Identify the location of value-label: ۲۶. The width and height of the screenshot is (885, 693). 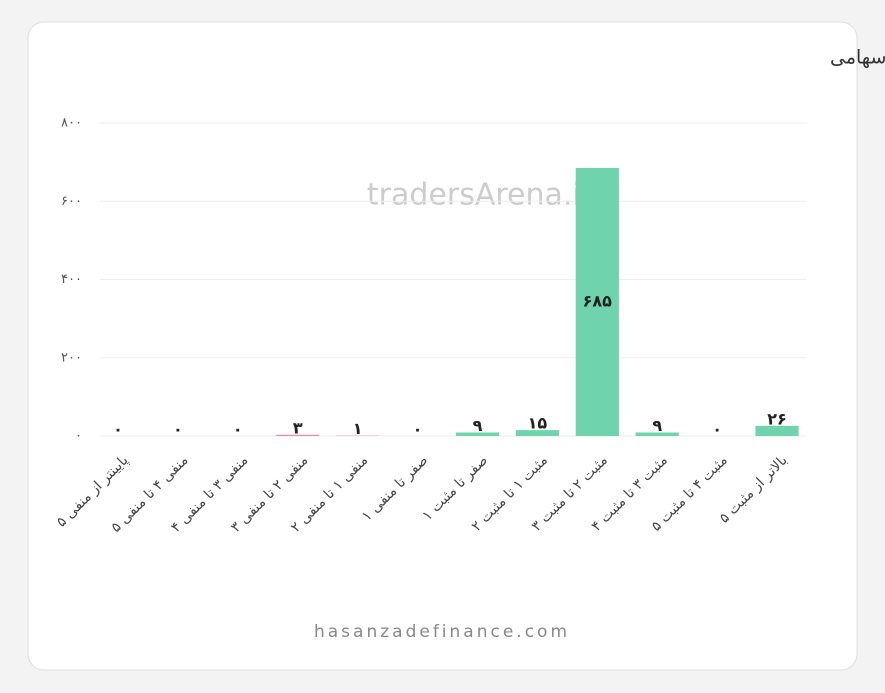
(777, 418).